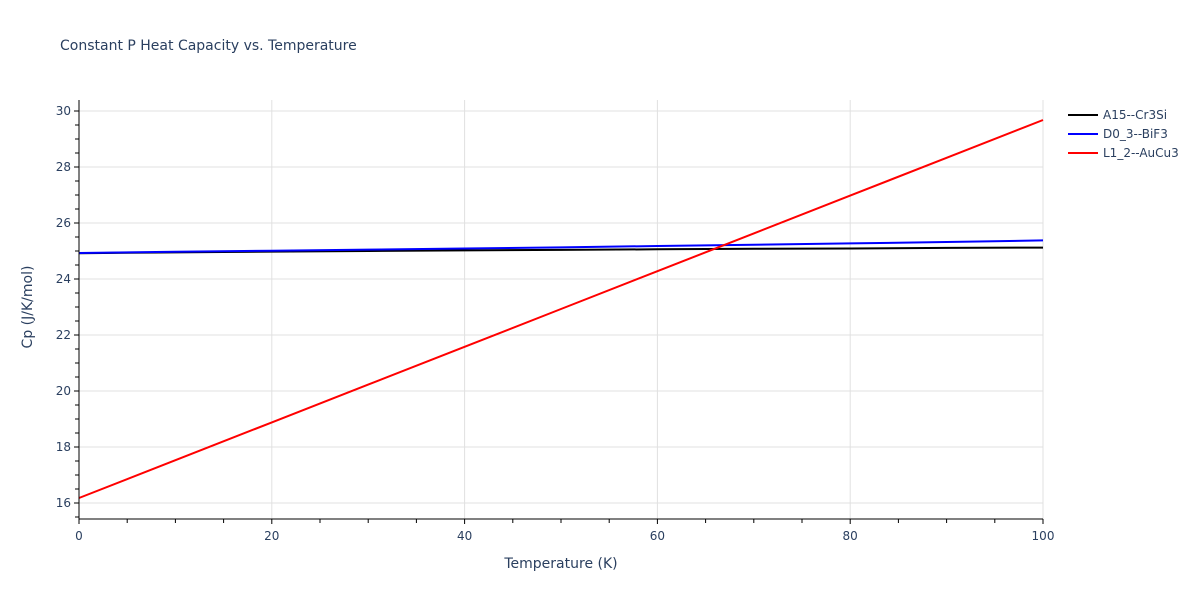  What do you see at coordinates (63, 335) in the screenshot?
I see `y-tick-label: 22` at bounding box center [63, 335].